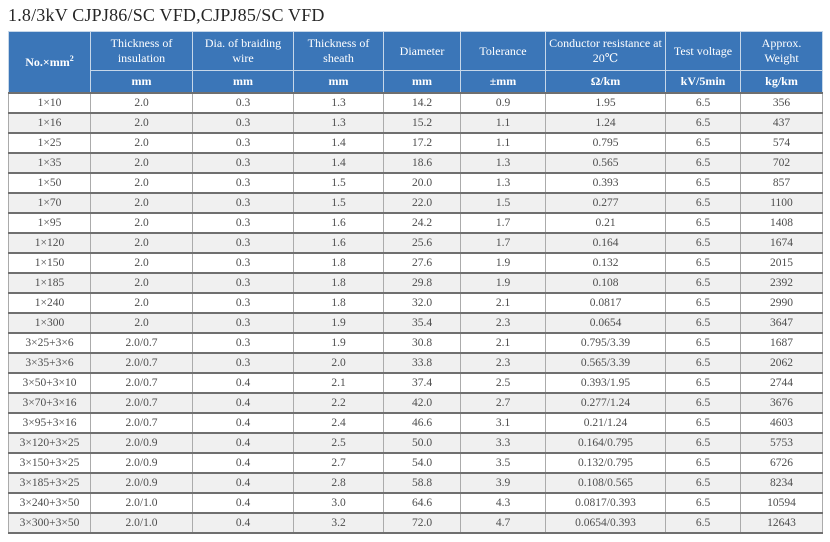  Describe the element at coordinates (415, 262) in the screenshot. I see `table-row: 1×150 2.0 0.3 1.8 27.6 1.9 0.132 6.5 2015` at that location.